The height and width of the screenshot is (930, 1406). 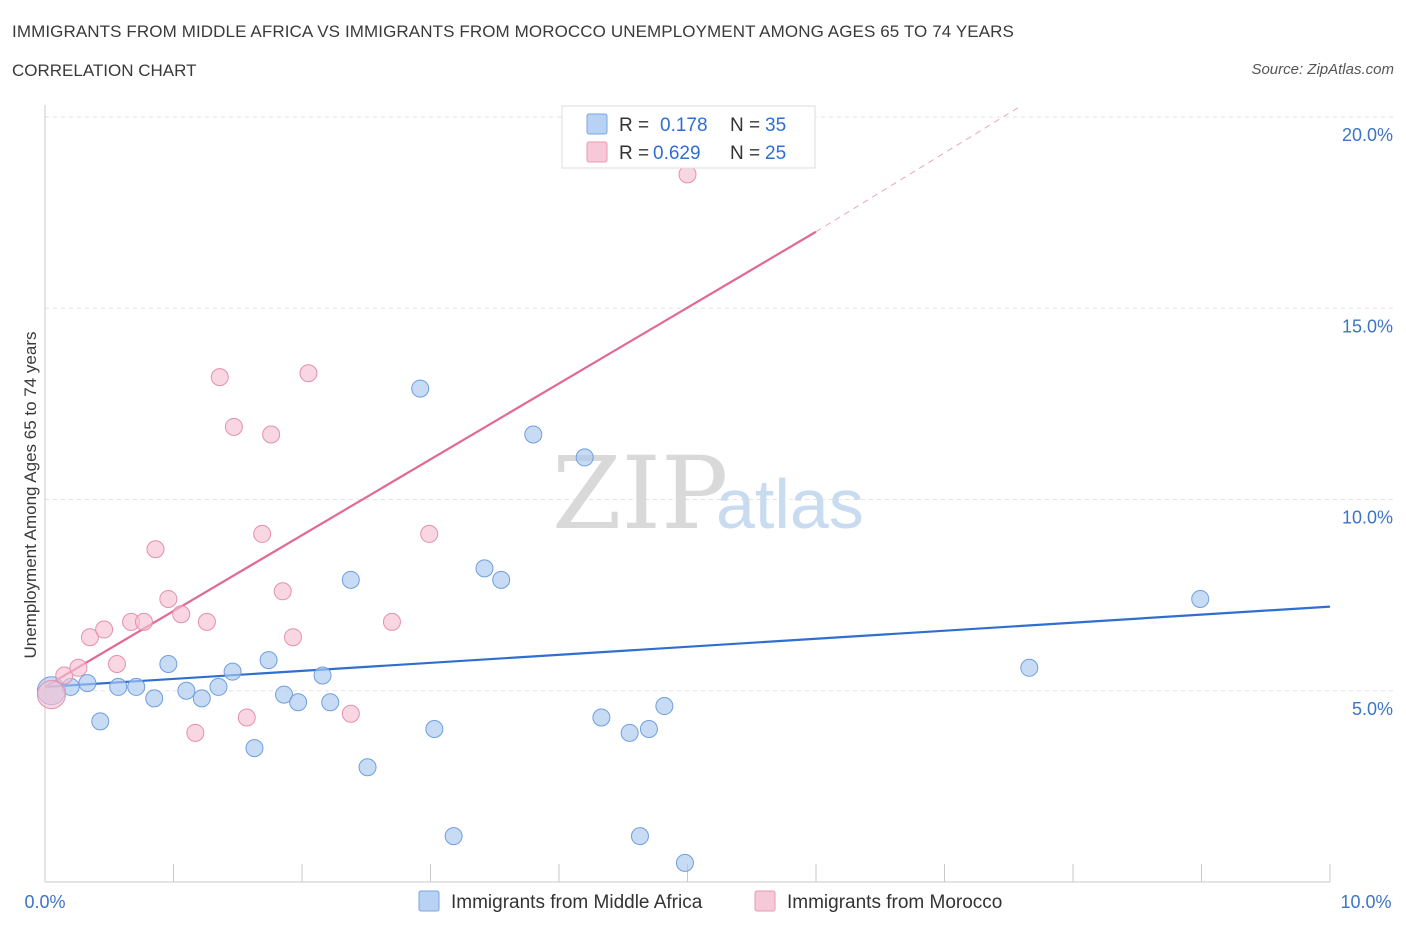 I want to click on series-legend-swatch-morocco, so click(x=765, y=901).